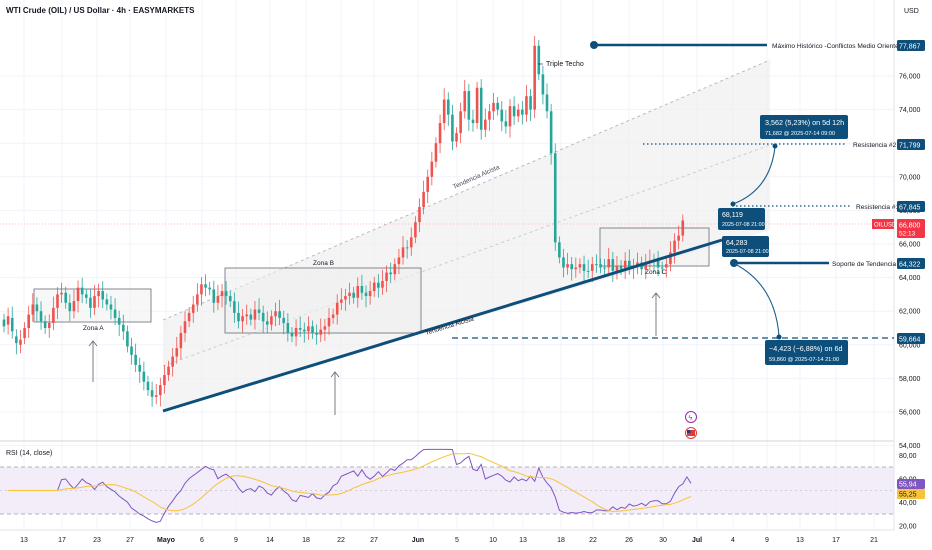 The image size is (932, 550). What do you see at coordinates (737, 243) in the screenshot?
I see `point-lower-value: 64,283` at bounding box center [737, 243].